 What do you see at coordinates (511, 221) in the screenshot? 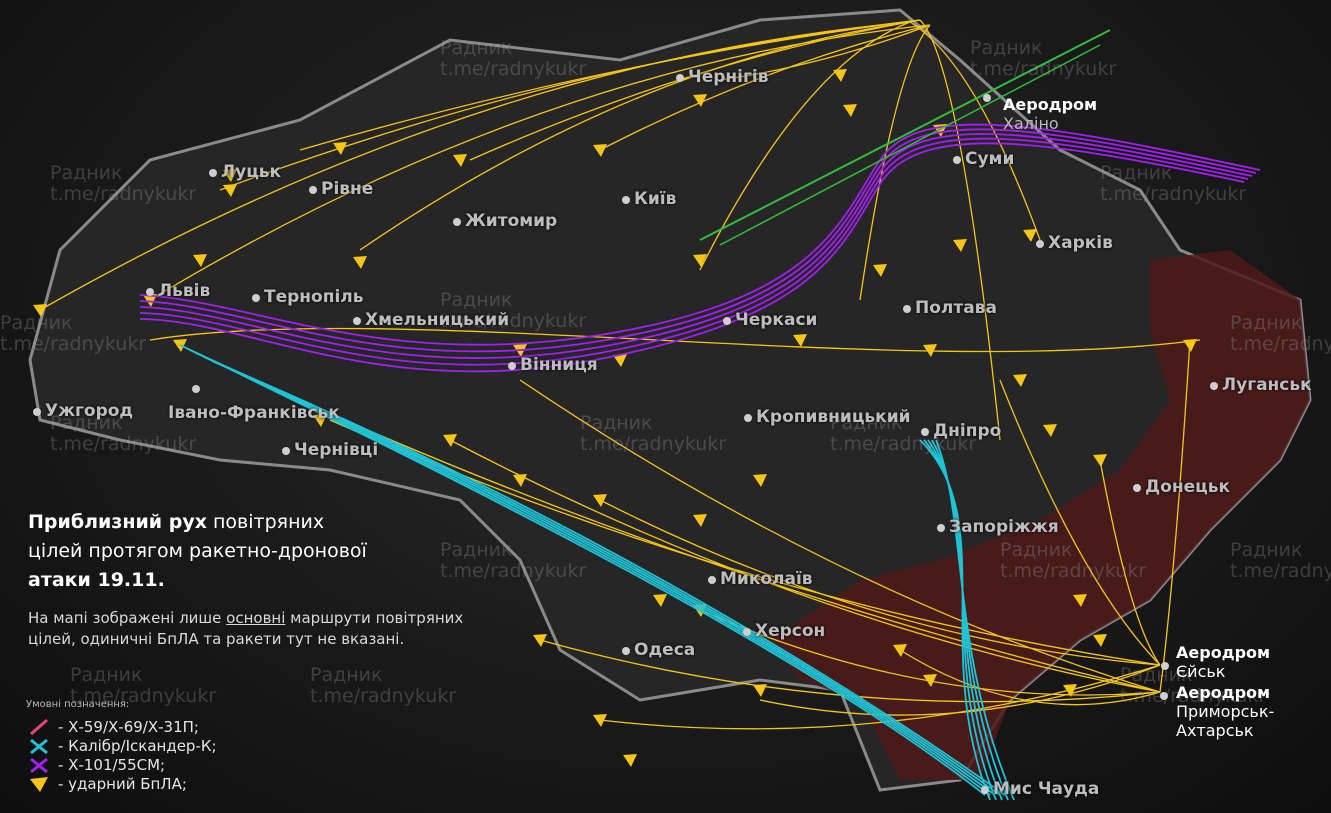
I see `city-label: Житомир` at bounding box center [511, 221].